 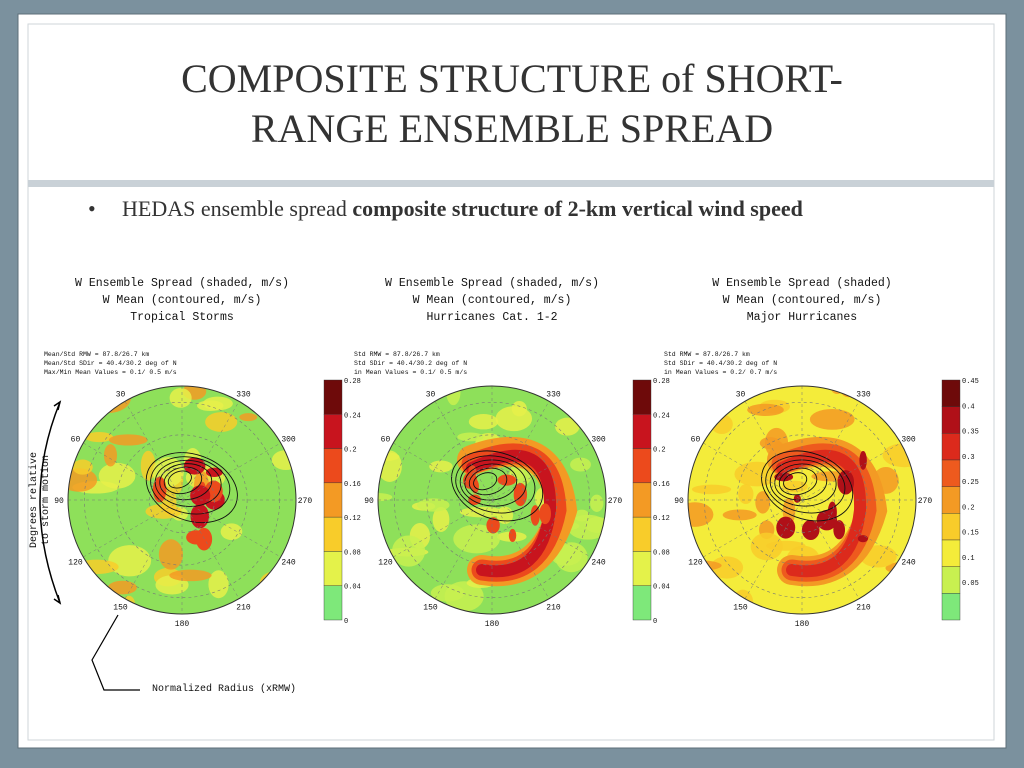 I want to click on panel-stats: Mean/Std RMW = 87.8/26.7 km, so click(x=96, y=354).